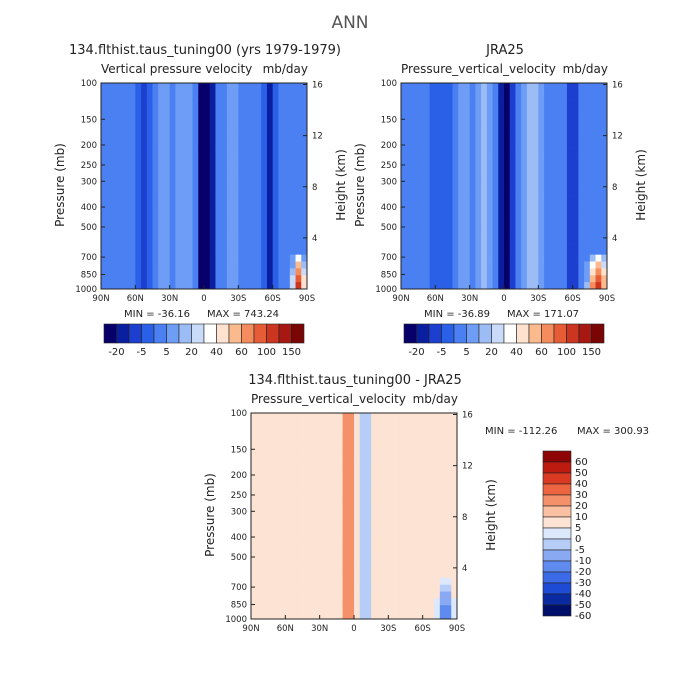 The image size is (700, 700). What do you see at coordinates (557, 599) in the screenshot?
I see `colorbar-swatch` at bounding box center [557, 599].